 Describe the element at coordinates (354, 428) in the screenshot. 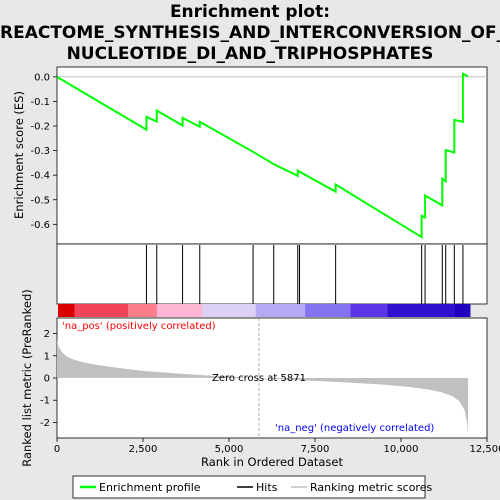

I see `neg-correlated-label: 'na_neg' (negatively correlated)` at that location.